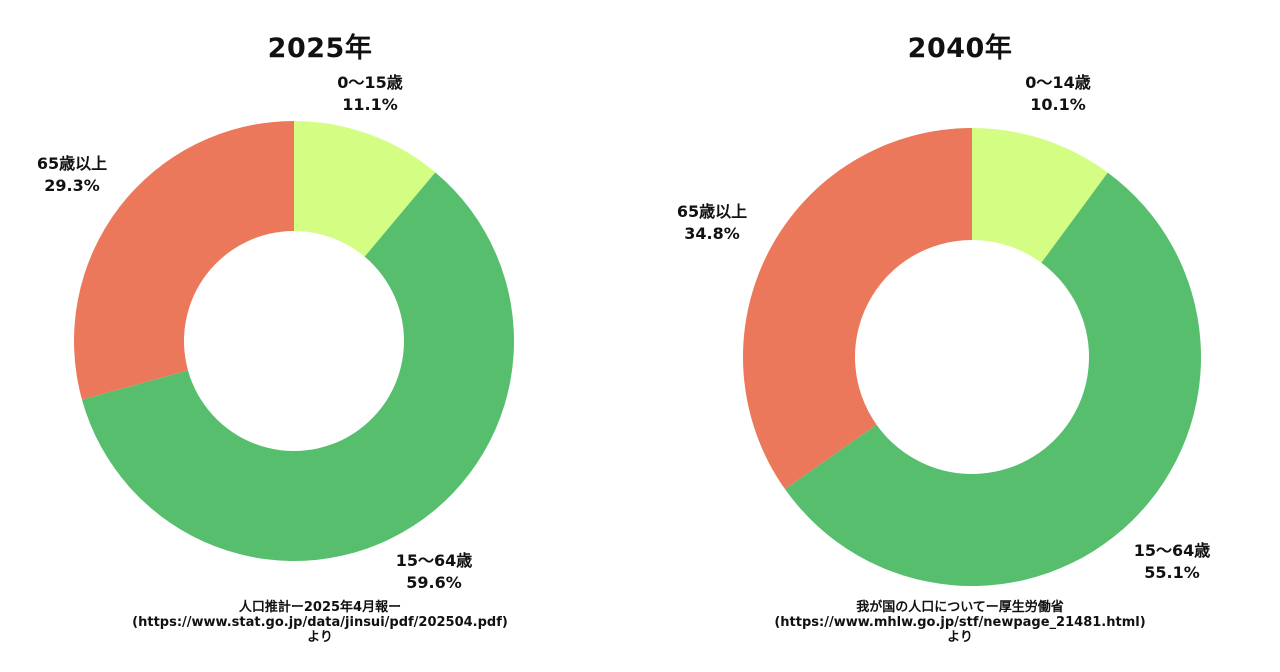 The width and height of the screenshot is (1280, 672). I want to click on slice-label-65-plus: 65歳以上 29.3%, so click(72, 175).